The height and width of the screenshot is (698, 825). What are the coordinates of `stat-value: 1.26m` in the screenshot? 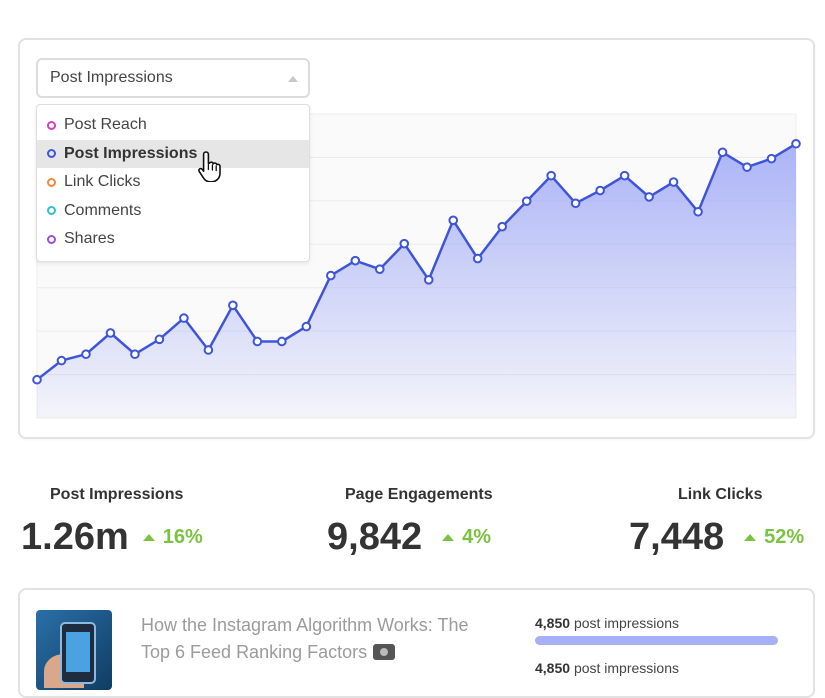 It's located at (75, 537).